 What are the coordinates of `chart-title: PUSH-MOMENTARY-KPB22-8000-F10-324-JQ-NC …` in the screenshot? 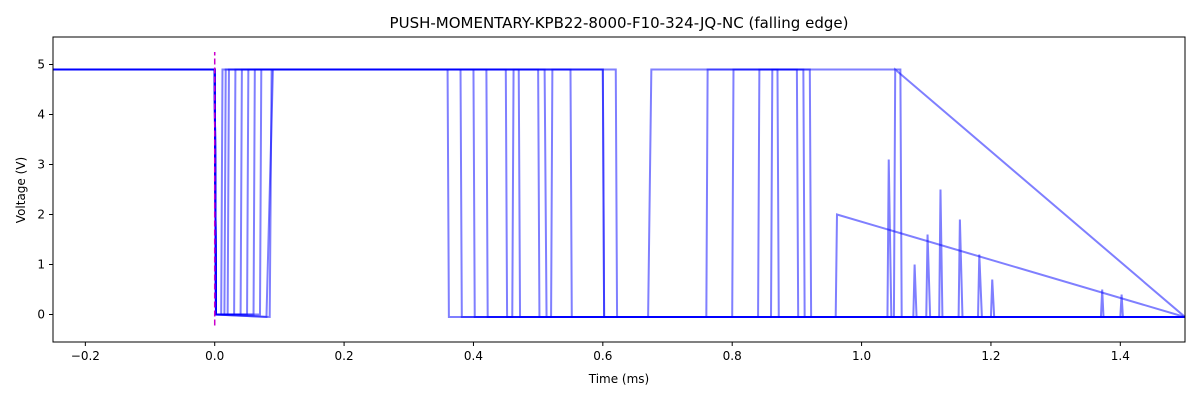 It's located at (619, 23).